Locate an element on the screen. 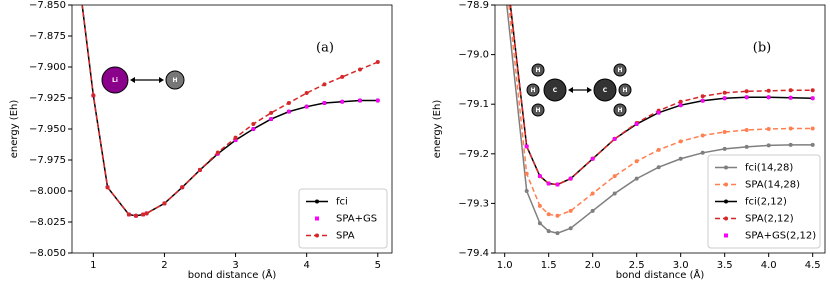 The width and height of the screenshot is (830, 284). legend-box is located at coordinates (764, 201).